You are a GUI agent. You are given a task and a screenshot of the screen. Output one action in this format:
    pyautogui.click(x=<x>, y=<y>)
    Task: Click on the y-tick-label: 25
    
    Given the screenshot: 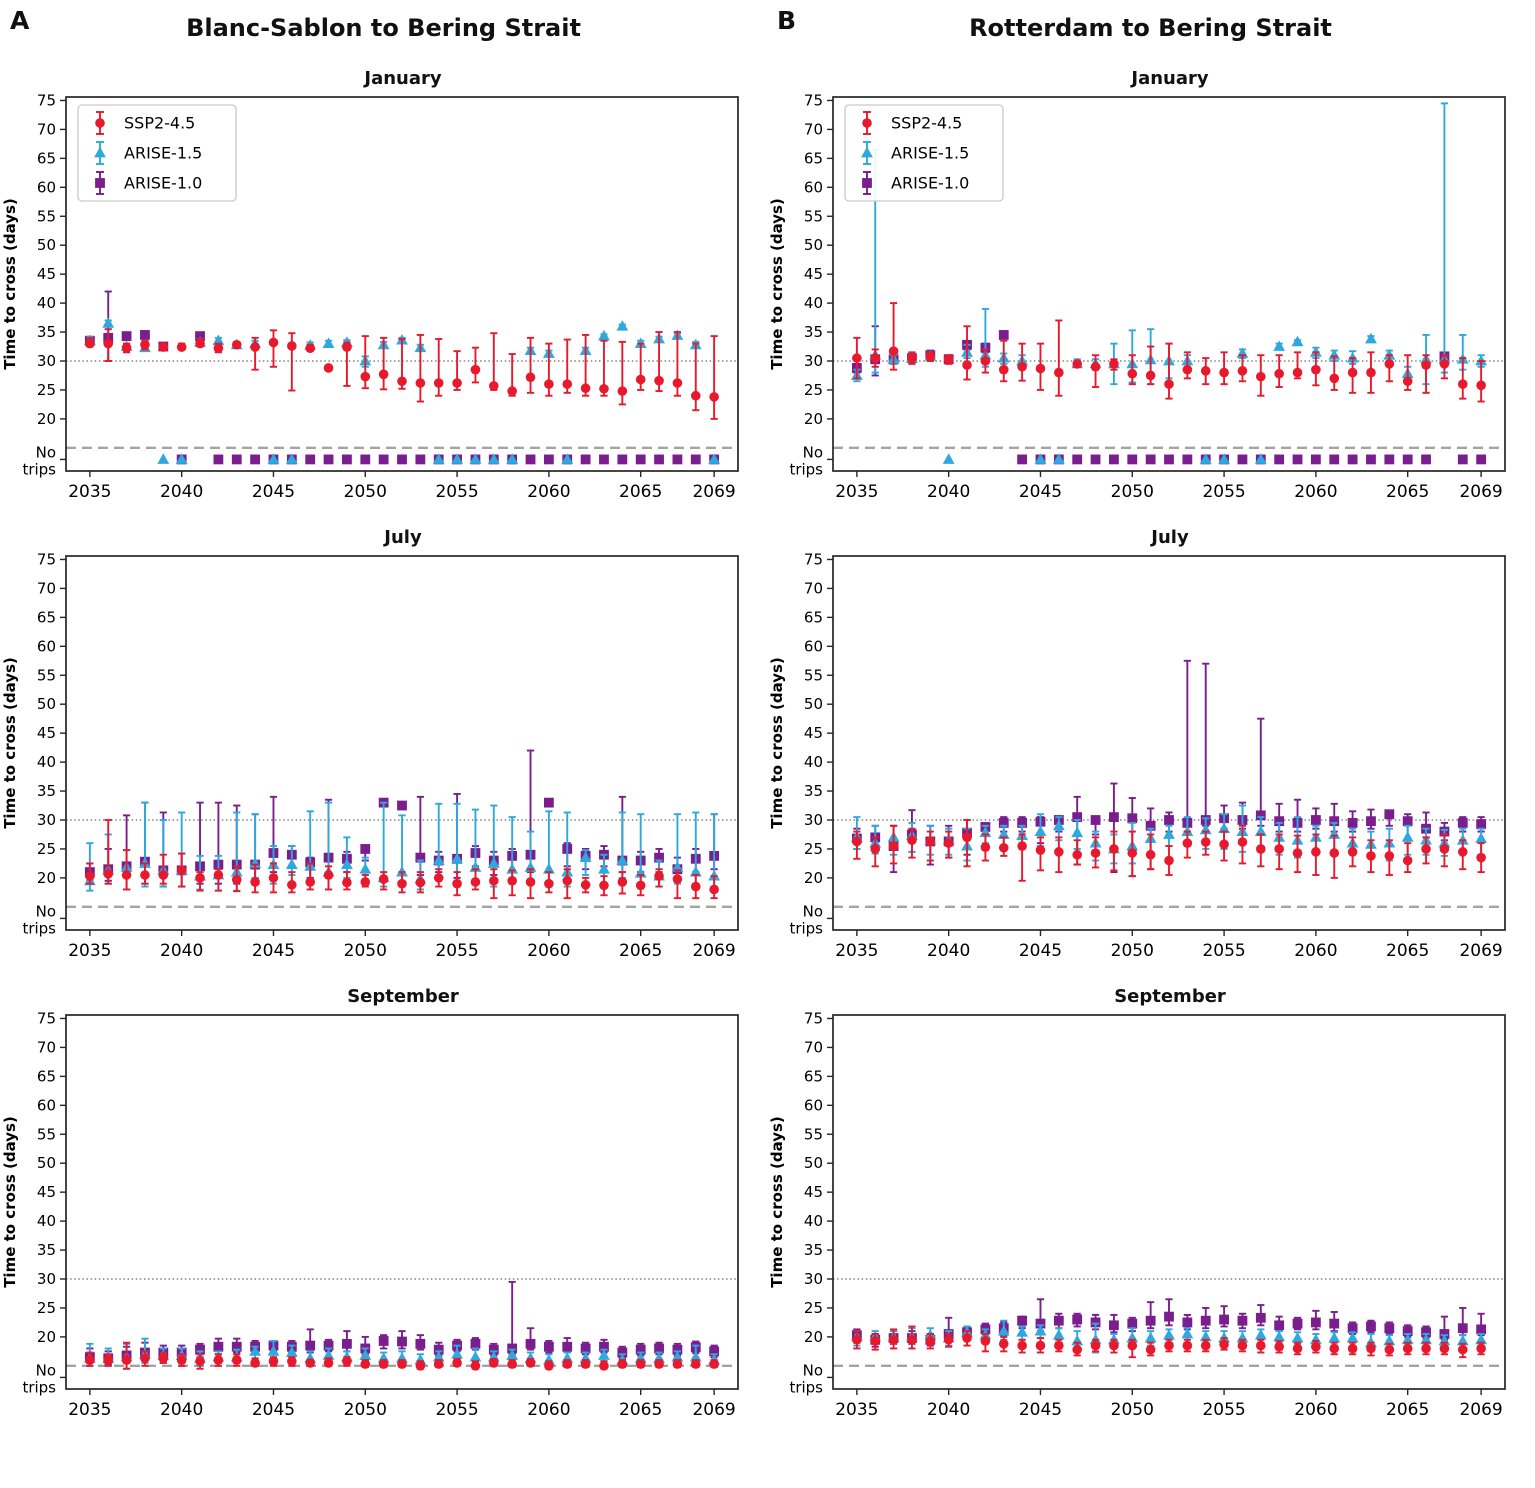 What is the action you would take?
    pyautogui.click(x=813, y=849)
    